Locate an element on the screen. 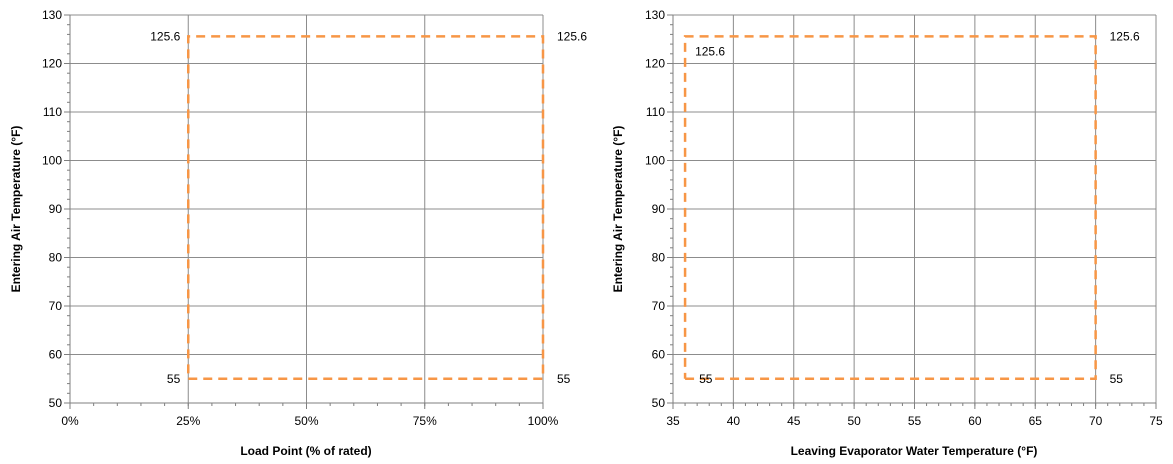  x-tick-label: 65 is located at coordinates (1036, 421).